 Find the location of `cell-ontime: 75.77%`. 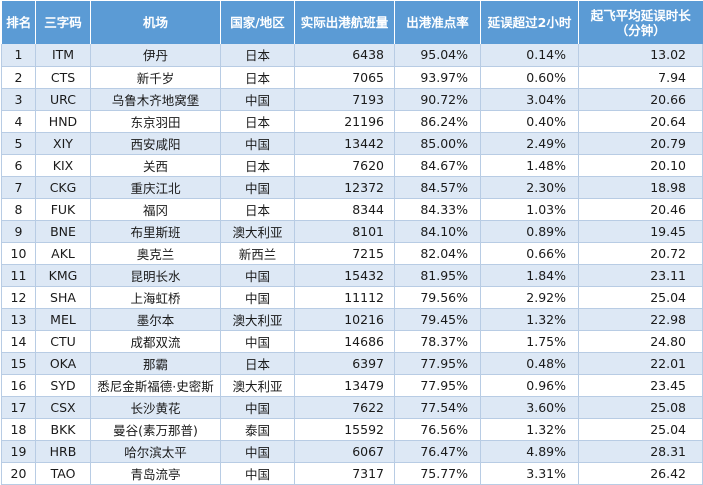

cell-ontime: 75.77% is located at coordinates (437, 473).